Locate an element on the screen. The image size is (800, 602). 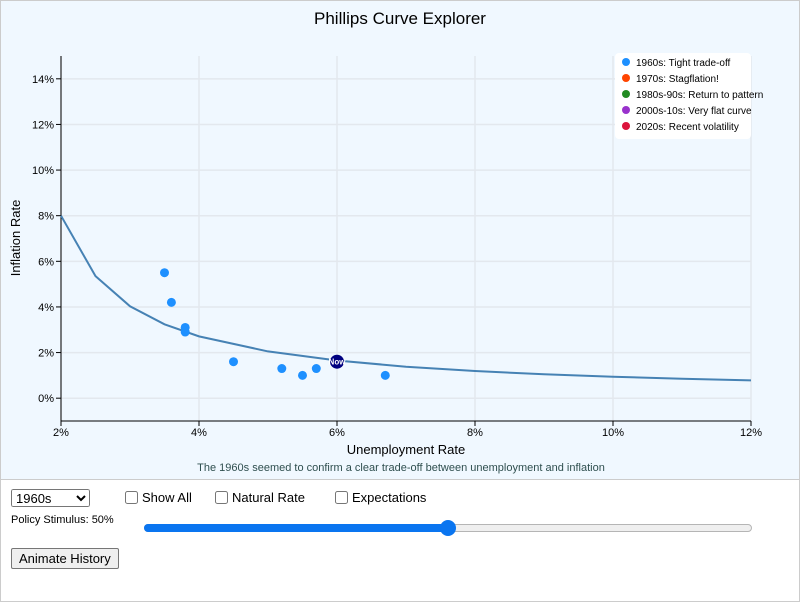
expectations-checkbox: Expectations is located at coordinates (380, 497).